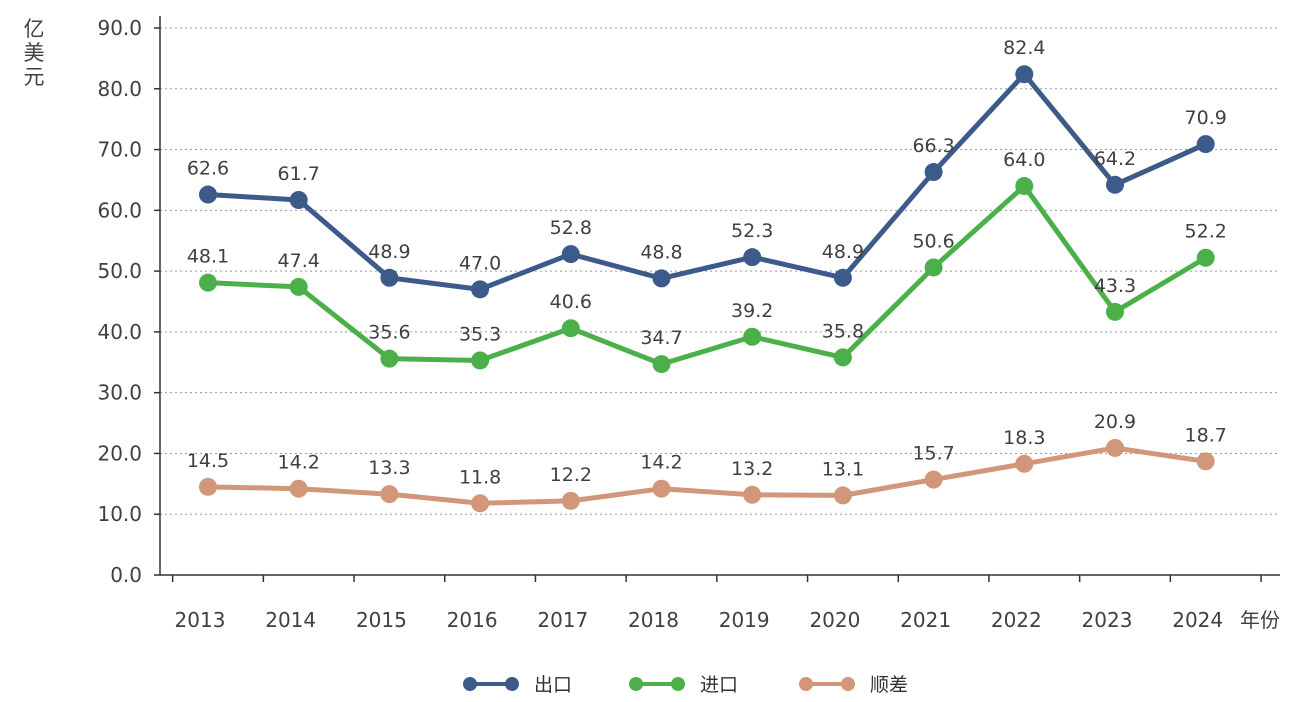 The width and height of the screenshot is (1293, 702). Describe the element at coordinates (1206, 232) in the screenshot. I see `data-label: 52.2` at that location.